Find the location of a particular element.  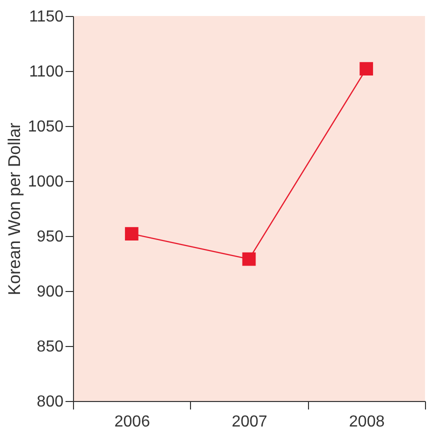

y-tick-label: 1150 is located at coordinates (46, 17).